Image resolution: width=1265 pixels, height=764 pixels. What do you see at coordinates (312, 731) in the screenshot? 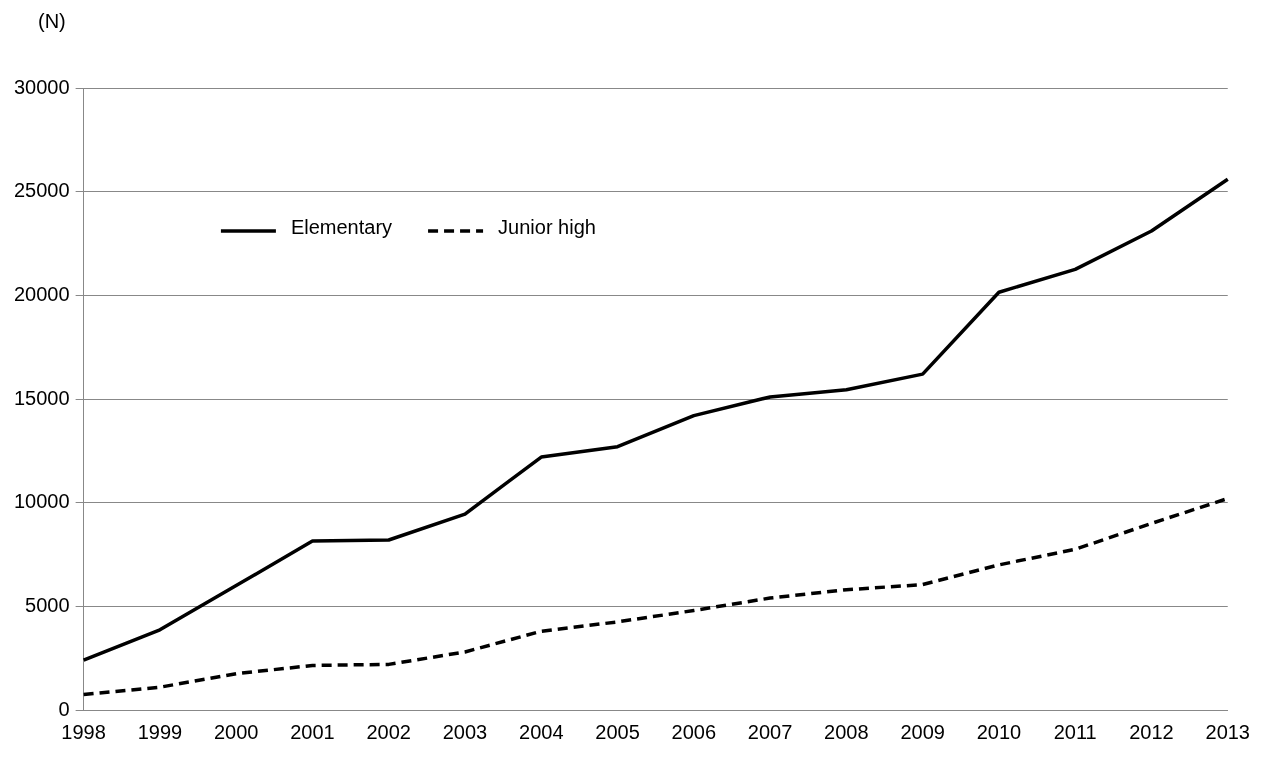
I see `x-tick-label: 2001` at bounding box center [312, 731].